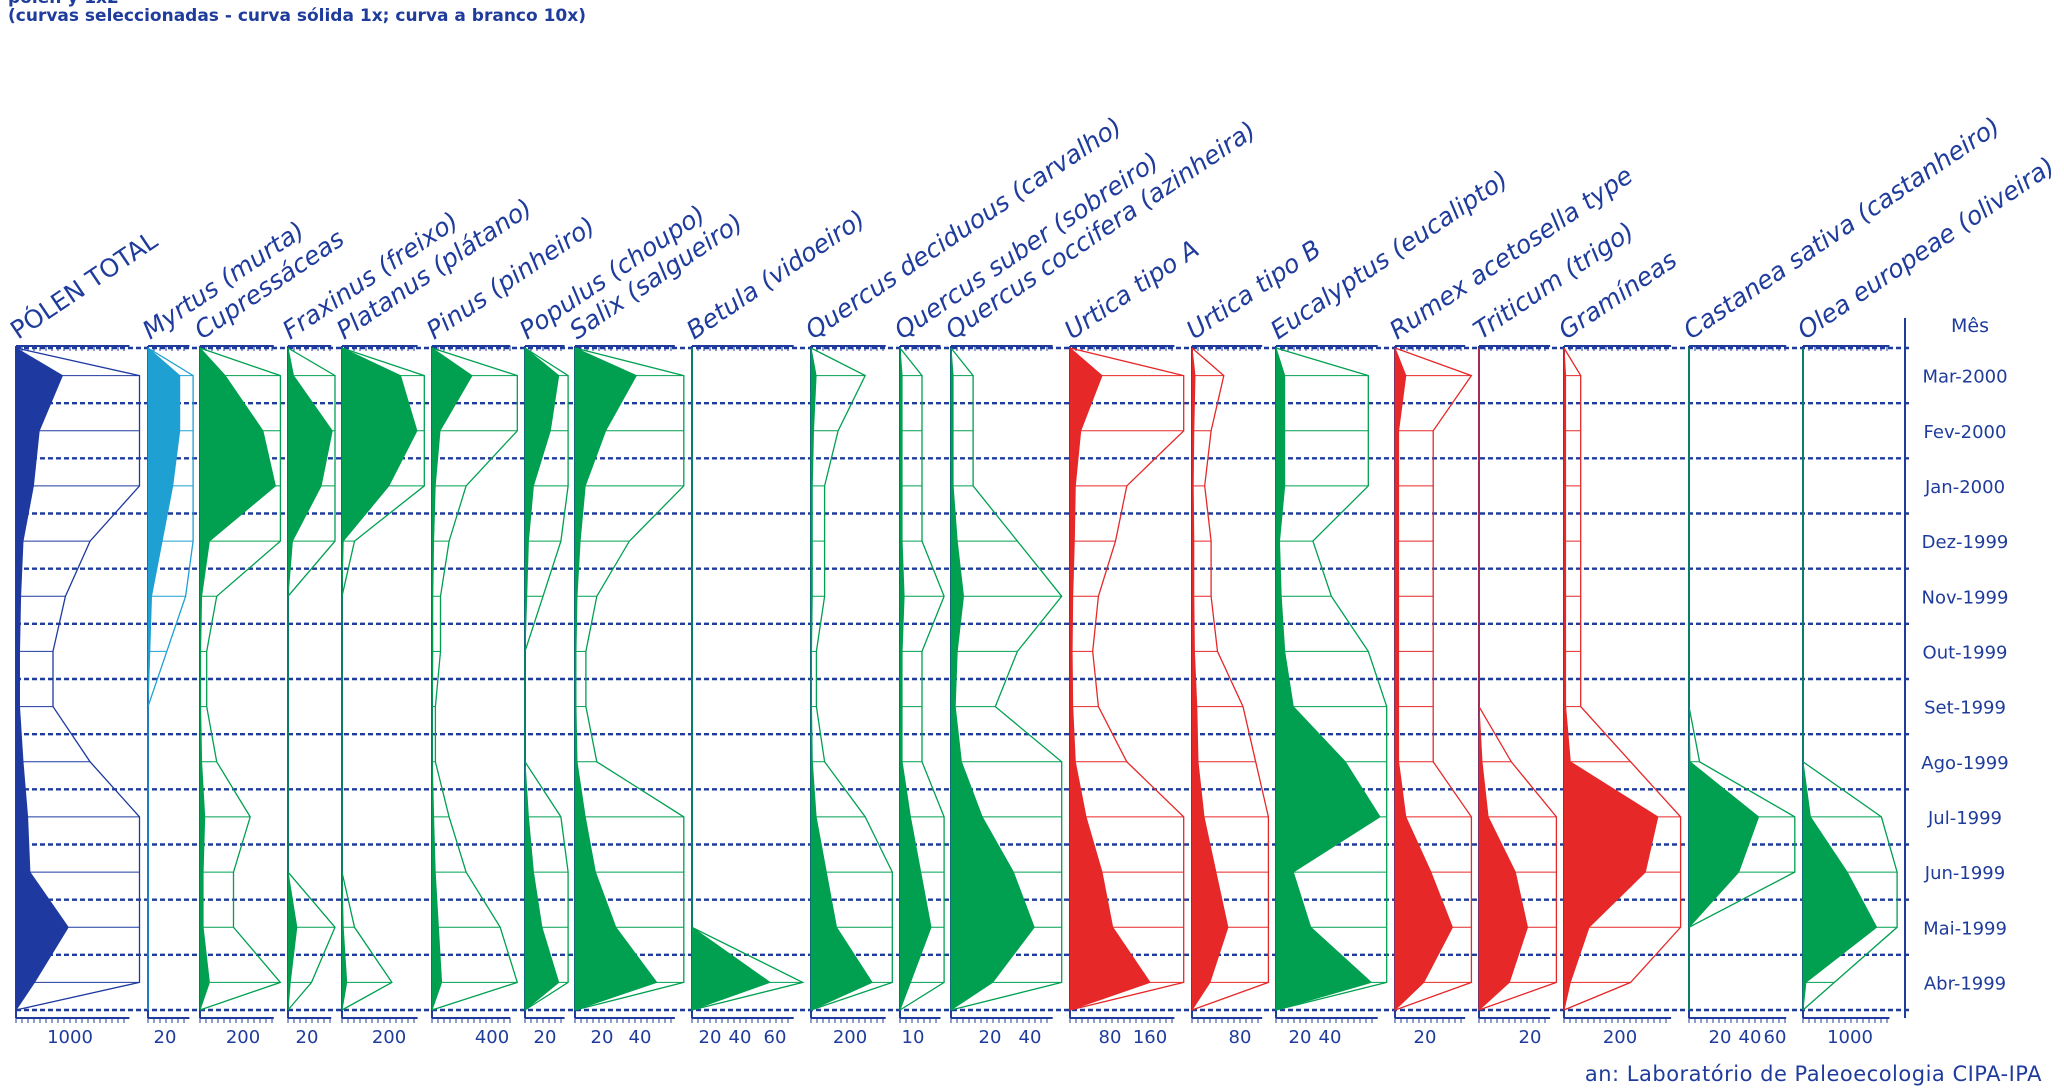 This screenshot has height=1092, width=2064. What do you see at coordinates (1964, 818) in the screenshot?
I see `month-label: Jul-1999` at bounding box center [1964, 818].